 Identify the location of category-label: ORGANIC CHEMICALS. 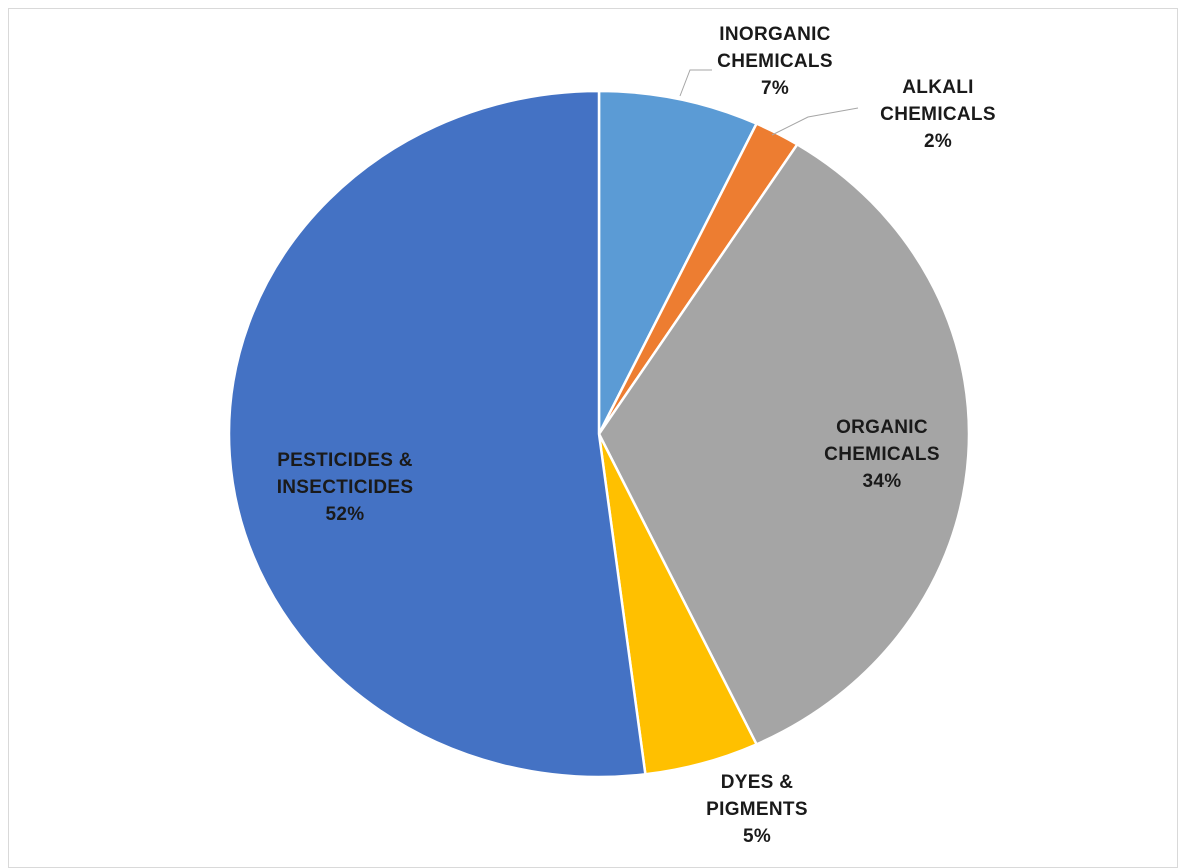
(882, 441).